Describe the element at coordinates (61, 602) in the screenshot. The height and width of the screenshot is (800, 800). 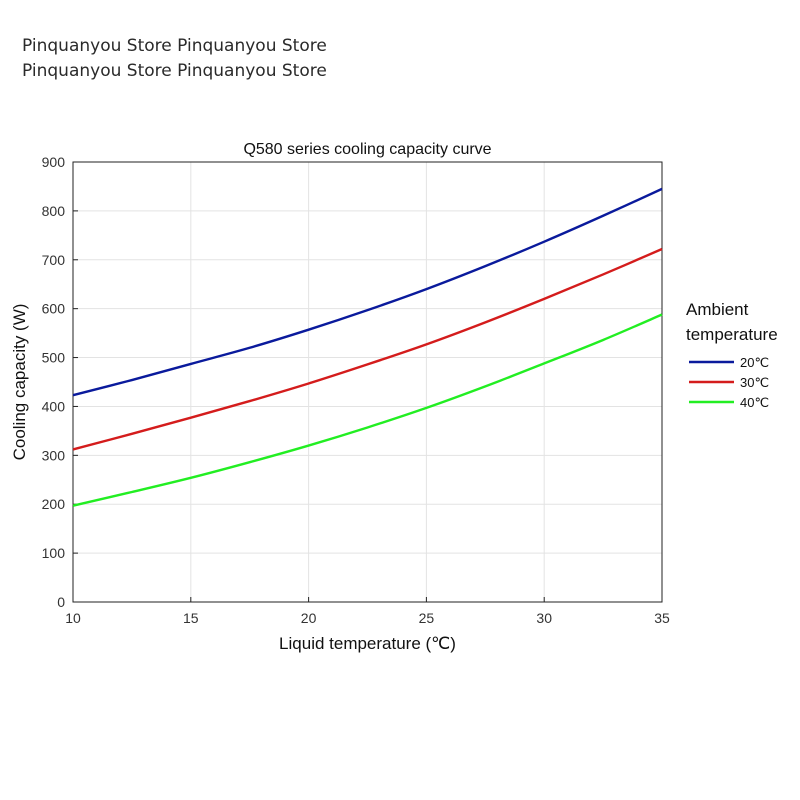
I see `y-tick-label: 0` at that location.